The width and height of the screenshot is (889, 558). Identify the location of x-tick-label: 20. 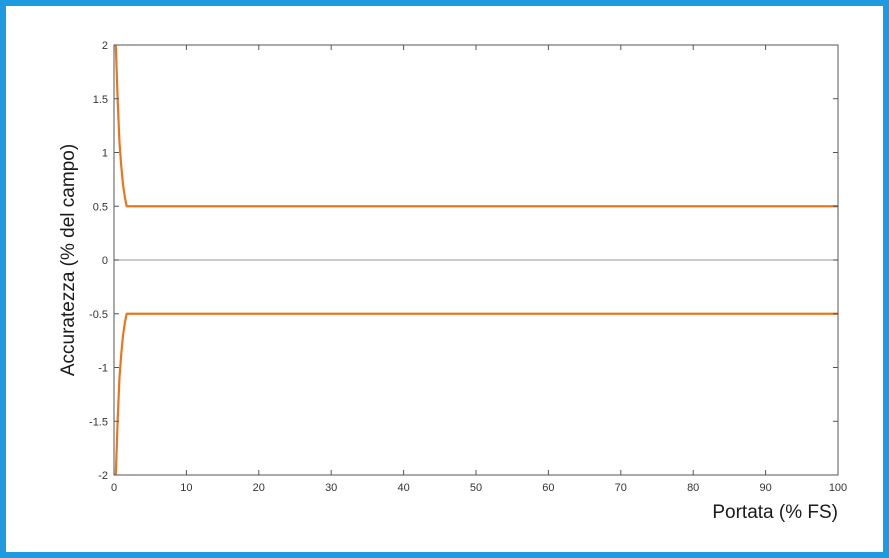
(259, 488).